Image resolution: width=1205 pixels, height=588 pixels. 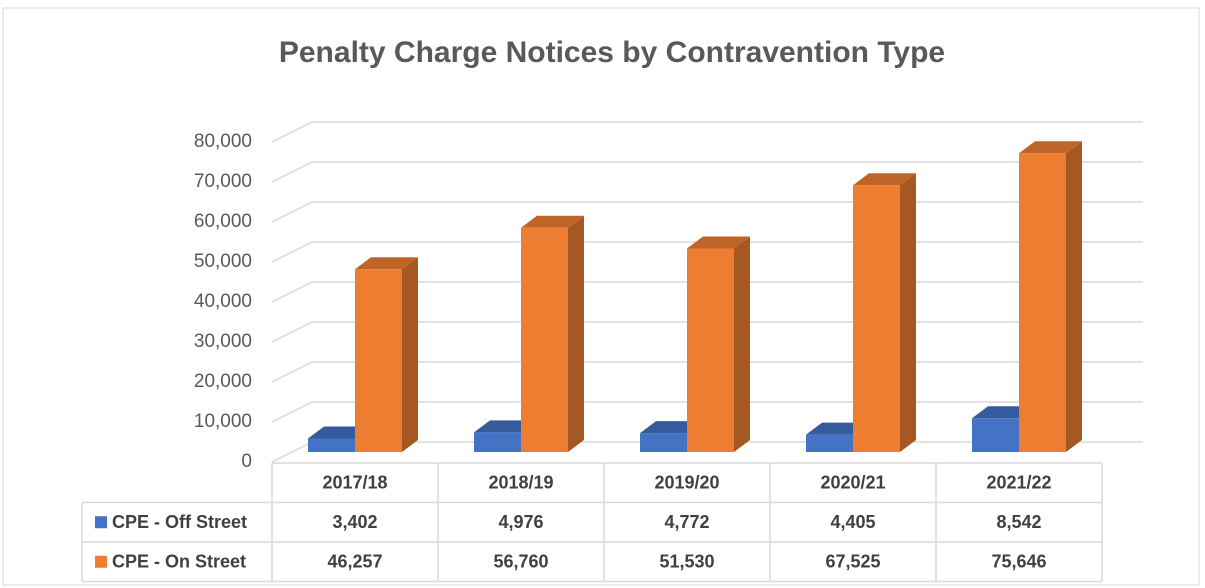 I want to click on data-table-value: 4,405, so click(x=852, y=522).